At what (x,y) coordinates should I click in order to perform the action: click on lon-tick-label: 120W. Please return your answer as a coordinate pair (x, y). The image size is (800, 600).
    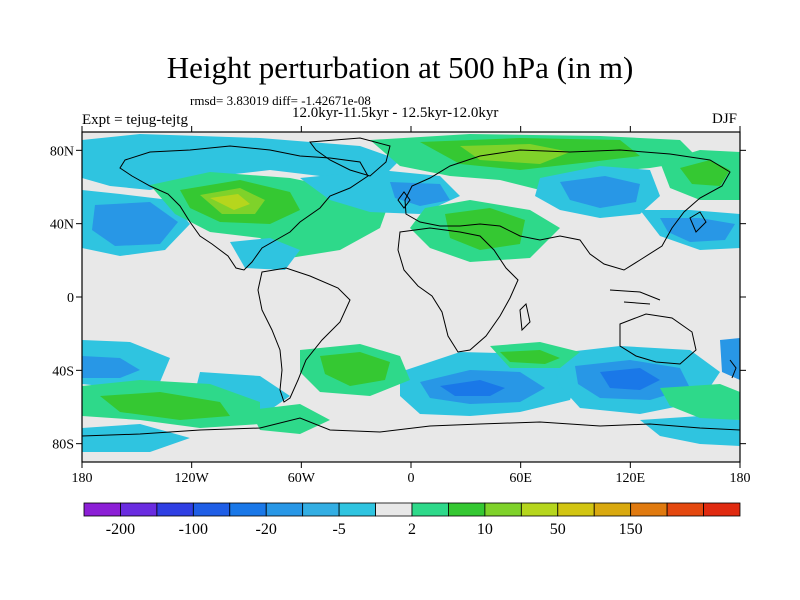
    Looking at the image, I should click on (192, 478).